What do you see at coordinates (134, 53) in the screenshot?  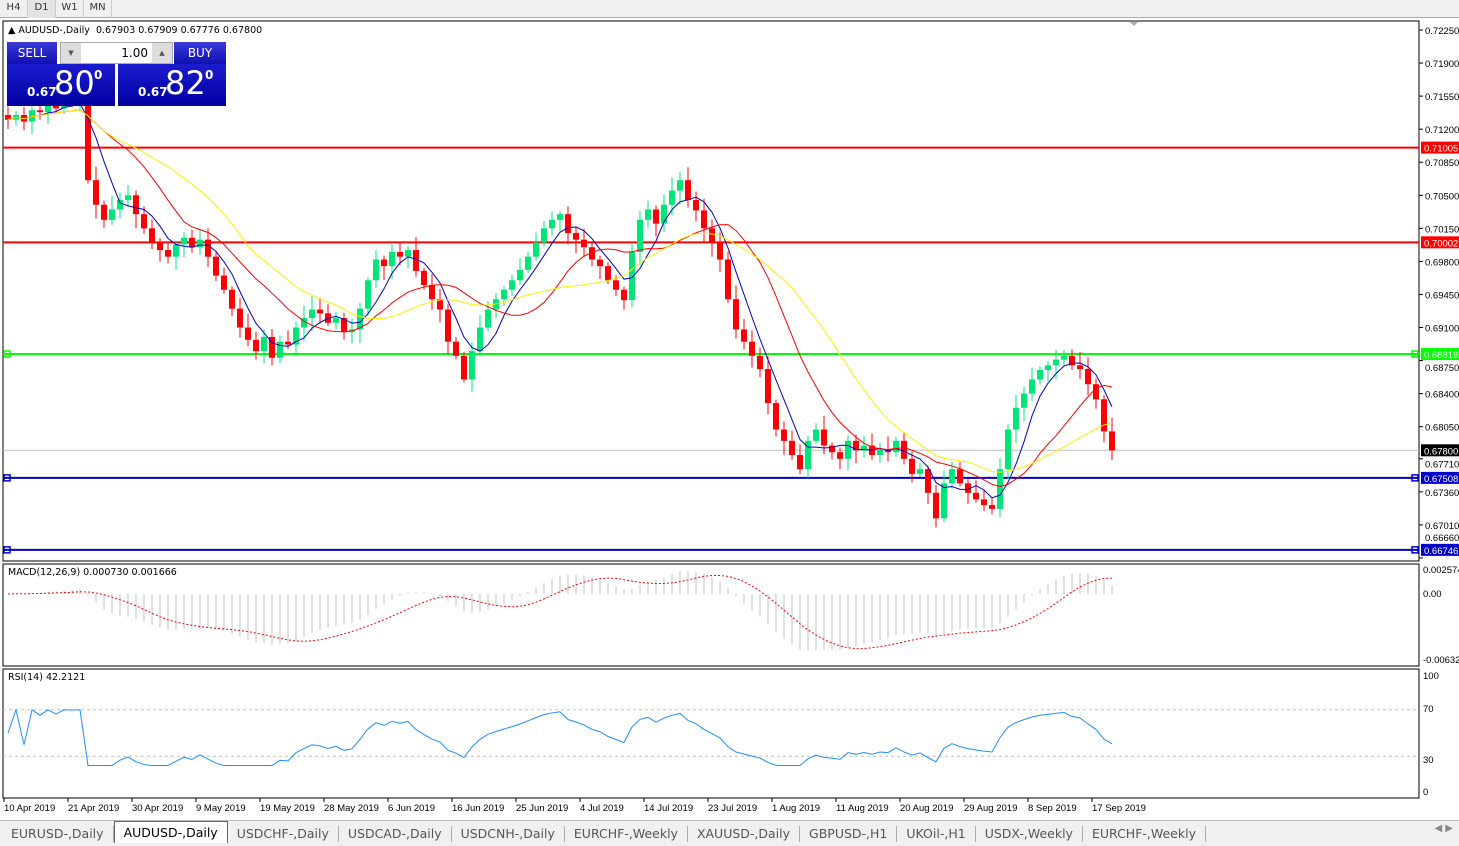 I see `lot-value: 1.00` at bounding box center [134, 53].